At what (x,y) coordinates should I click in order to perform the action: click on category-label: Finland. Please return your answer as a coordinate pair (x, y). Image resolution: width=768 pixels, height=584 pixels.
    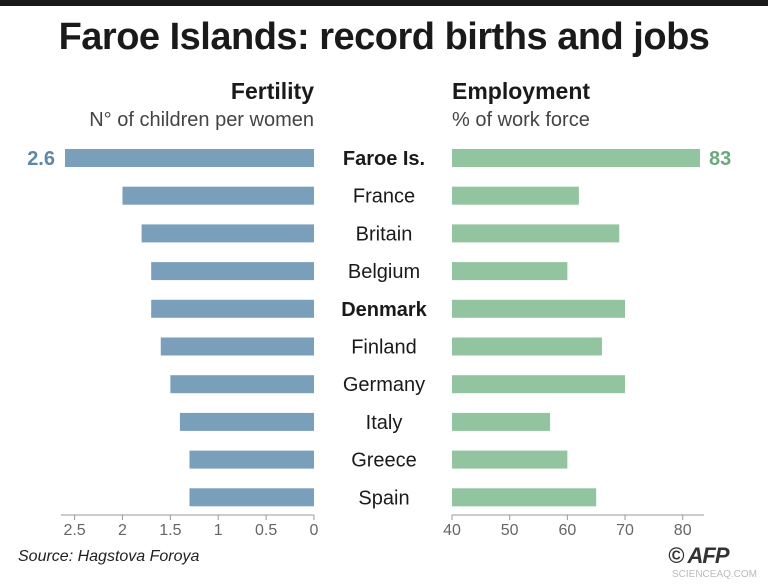
    Looking at the image, I should click on (384, 348).